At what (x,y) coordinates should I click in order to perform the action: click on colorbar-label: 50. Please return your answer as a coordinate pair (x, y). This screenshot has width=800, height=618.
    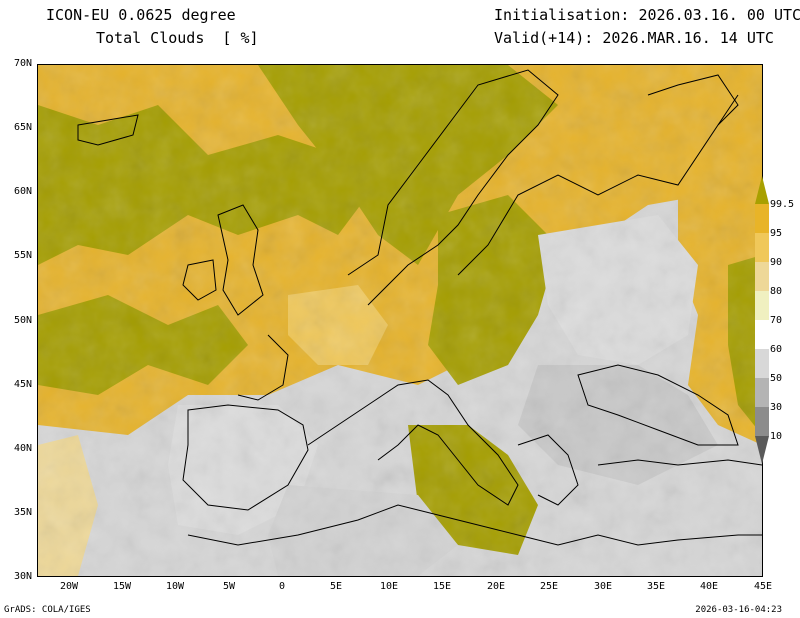
    Looking at the image, I should click on (776, 378).